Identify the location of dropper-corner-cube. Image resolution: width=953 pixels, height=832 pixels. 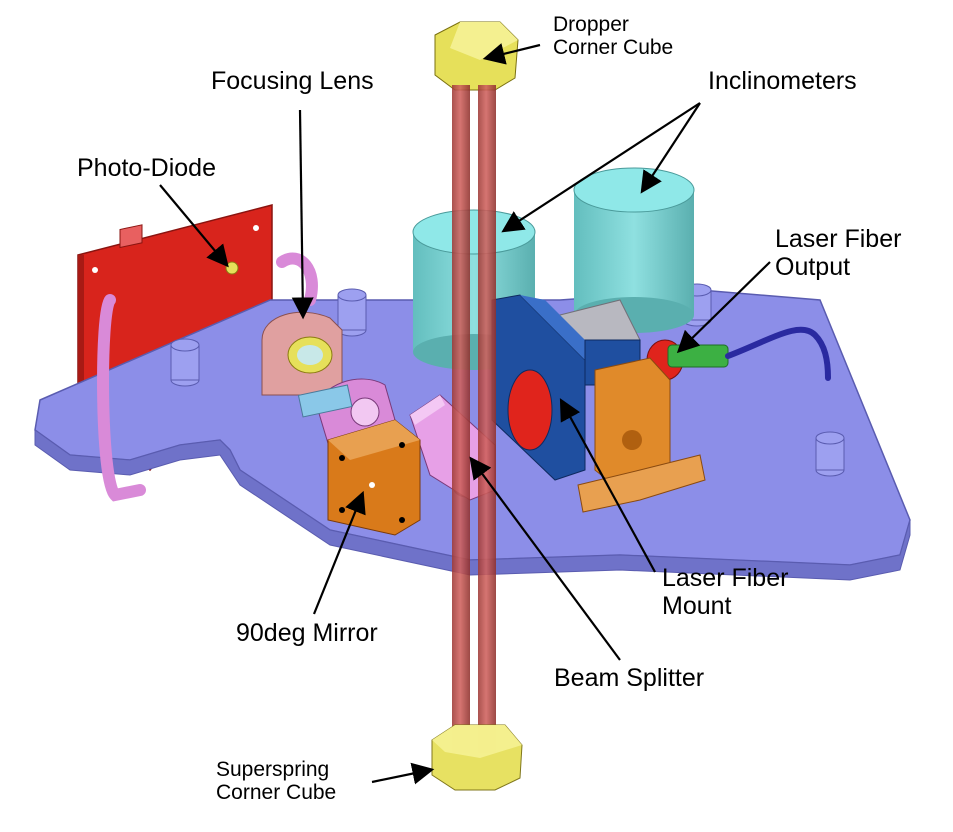
(476, 56).